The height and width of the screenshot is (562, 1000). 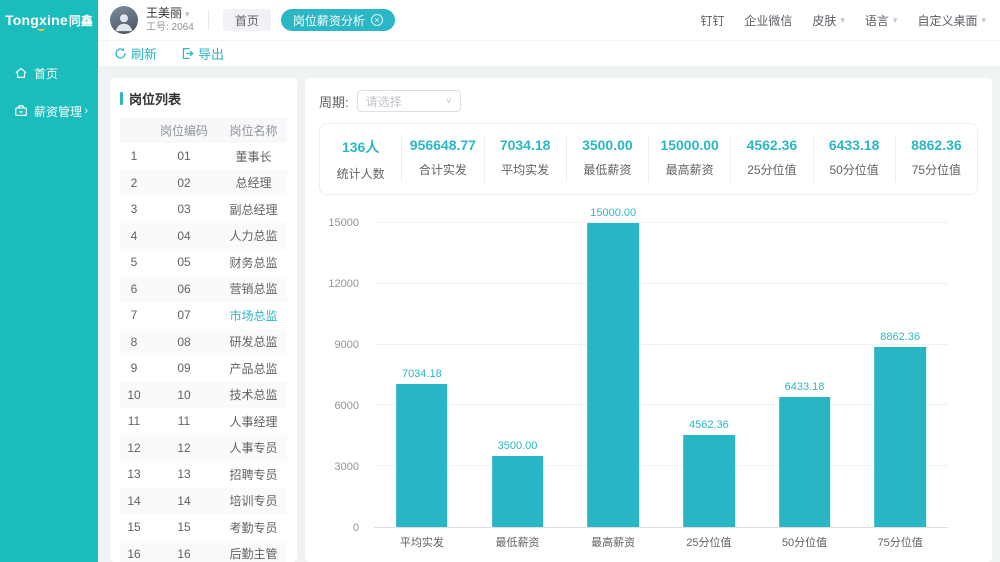 I want to click on job-row-code: 12, so click(x=184, y=447).